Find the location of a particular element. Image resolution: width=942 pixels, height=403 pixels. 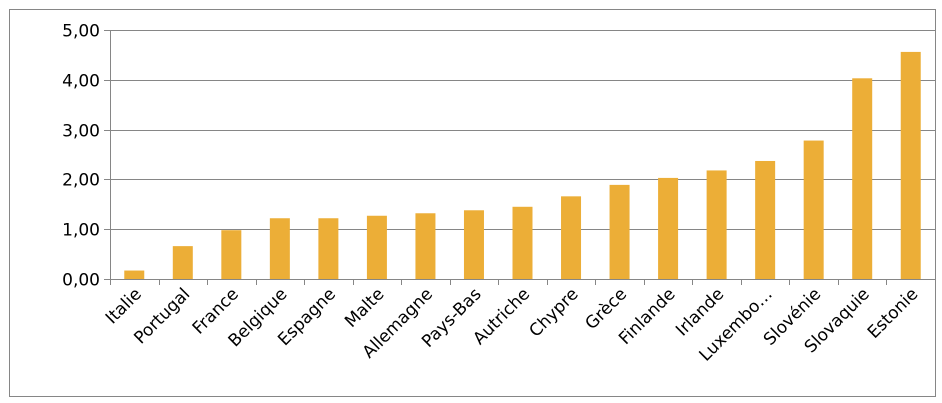

y-tick-label: 3,00 is located at coordinates (81, 132).